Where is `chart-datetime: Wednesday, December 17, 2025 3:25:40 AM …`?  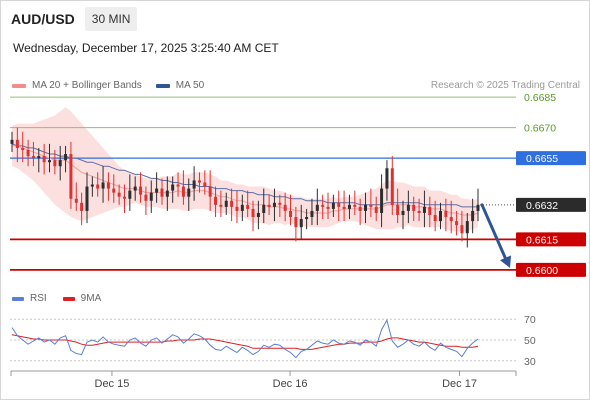 chart-datetime: Wednesday, December 17, 2025 3:25:40 AM … is located at coordinates (146, 48).